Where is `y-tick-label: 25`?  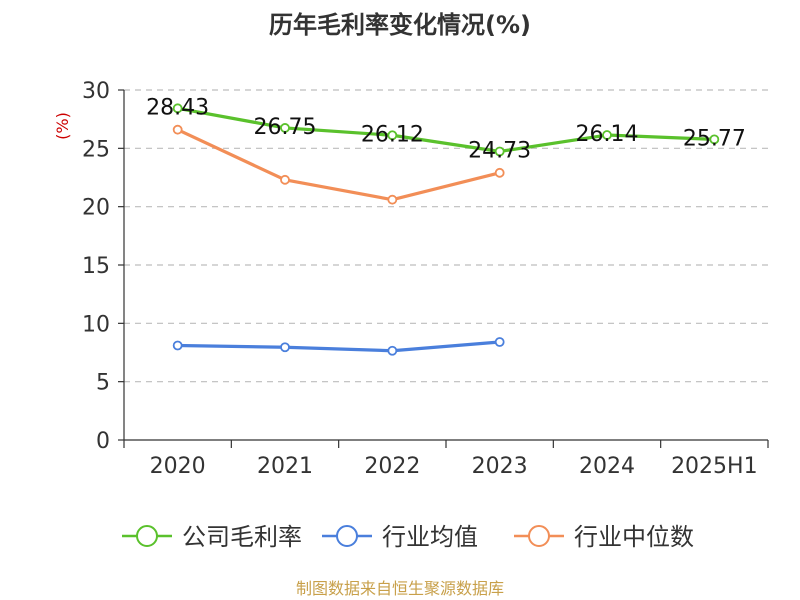 y-tick-label: 25 is located at coordinates (96, 149).